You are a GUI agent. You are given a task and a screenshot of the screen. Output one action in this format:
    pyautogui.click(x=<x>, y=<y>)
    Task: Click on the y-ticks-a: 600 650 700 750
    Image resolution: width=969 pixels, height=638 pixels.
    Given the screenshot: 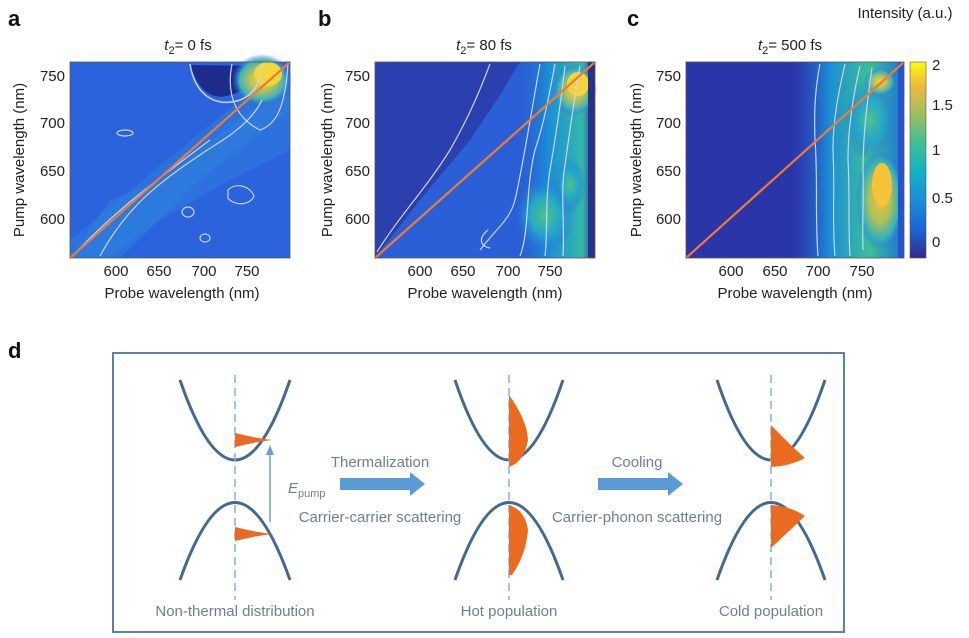 What is the action you would take?
    pyautogui.click(x=52, y=148)
    